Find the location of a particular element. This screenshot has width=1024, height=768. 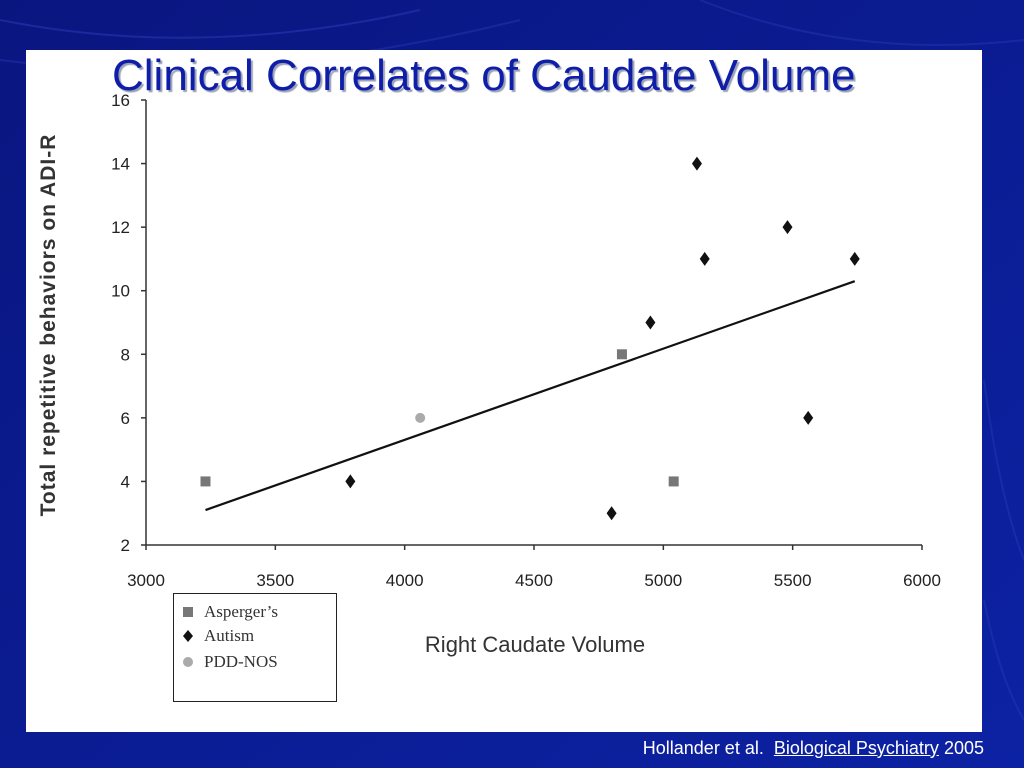

y-axis-label: Total repetitive behaviors on ADI-R is located at coordinates (48, 325).